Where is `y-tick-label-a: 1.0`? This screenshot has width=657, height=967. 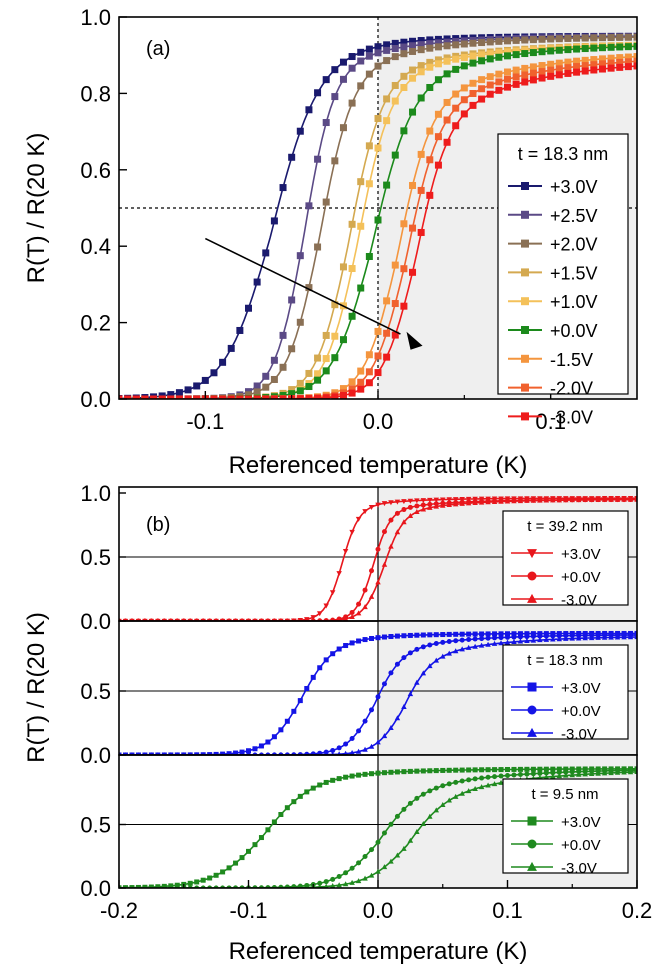 y-tick-label-a: 1.0 is located at coordinates (95, 17).